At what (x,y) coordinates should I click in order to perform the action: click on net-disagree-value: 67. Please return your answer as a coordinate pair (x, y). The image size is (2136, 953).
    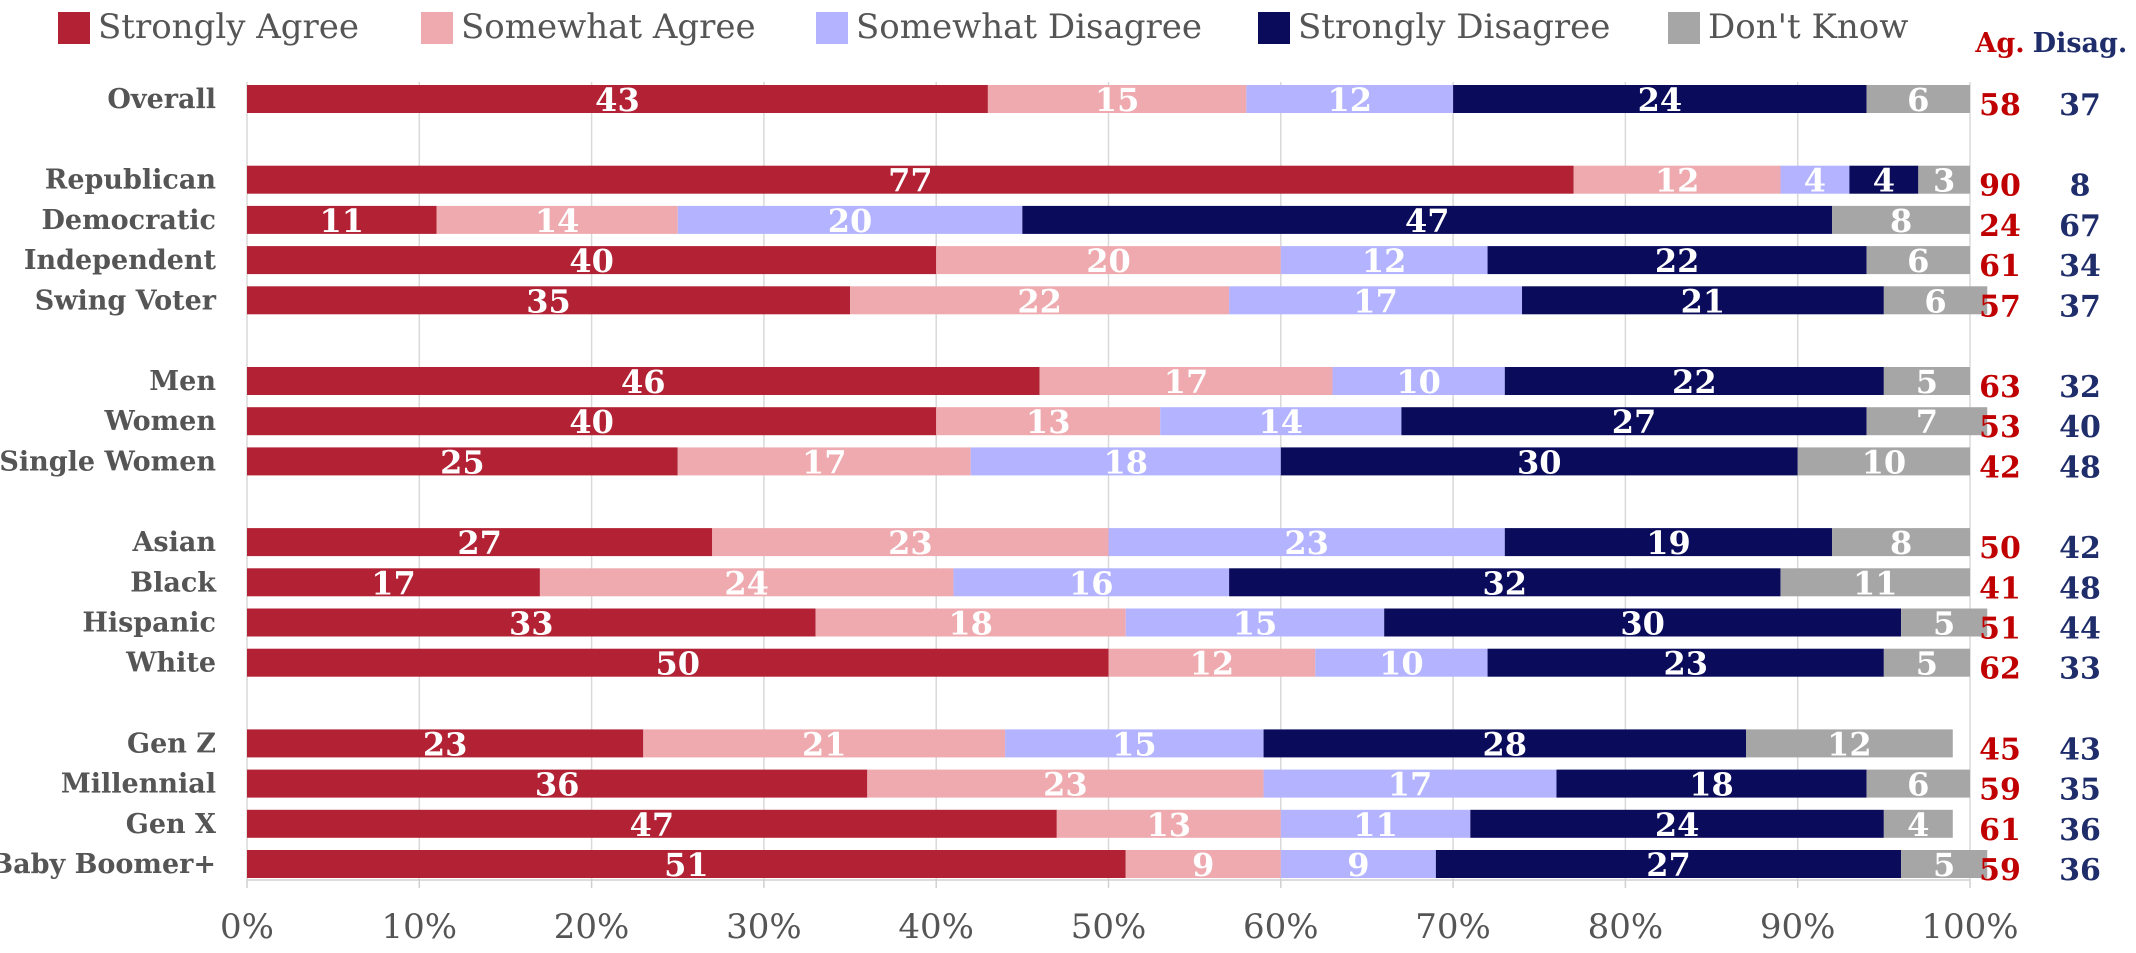
    Looking at the image, I should click on (2080, 226).